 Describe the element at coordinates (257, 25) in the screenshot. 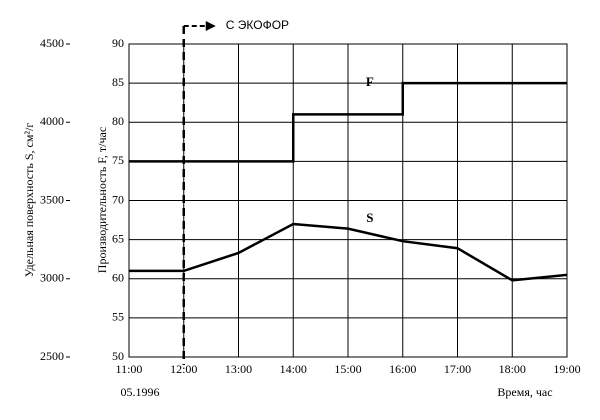

I see `event-label: С ЭКОФОР` at that location.